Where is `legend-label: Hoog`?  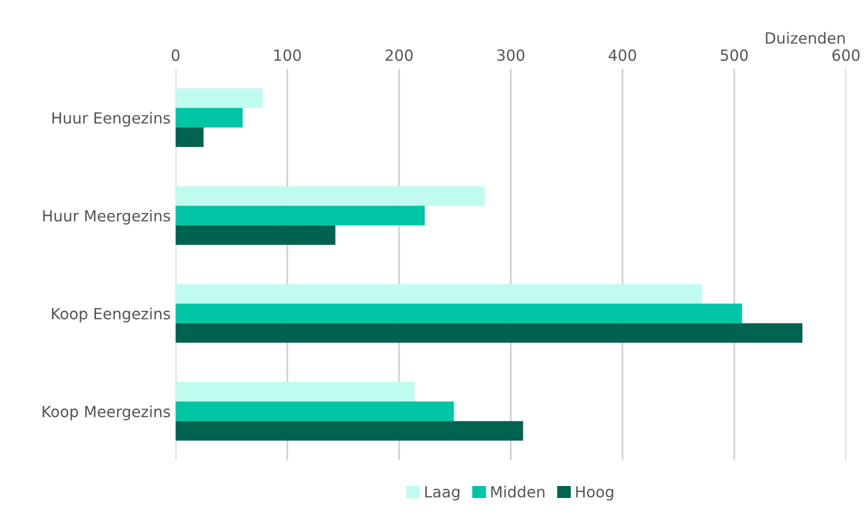
legend-label: Hoog is located at coordinates (595, 493).